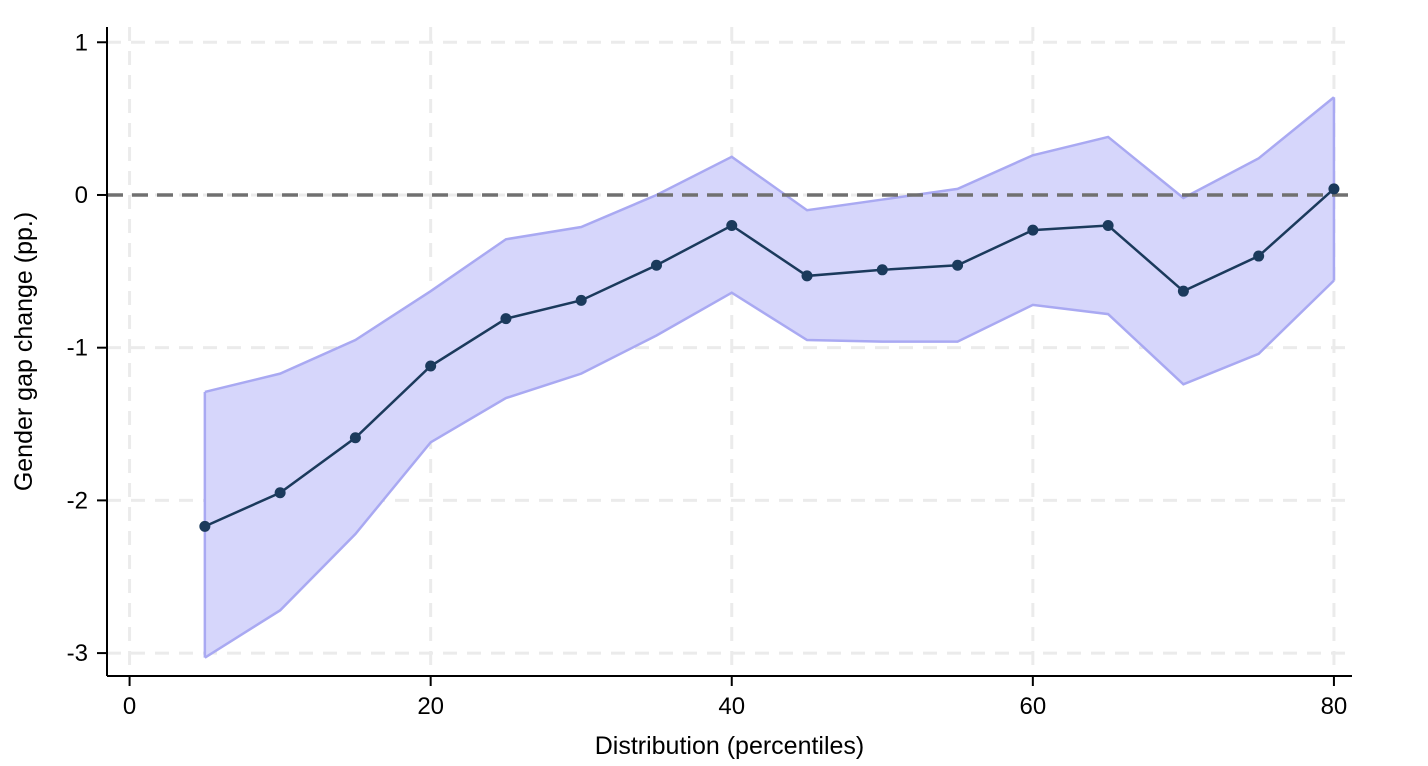 The image size is (1428, 766). What do you see at coordinates (430, 706) in the screenshot?
I see `x-tick-label-1: 20` at bounding box center [430, 706].